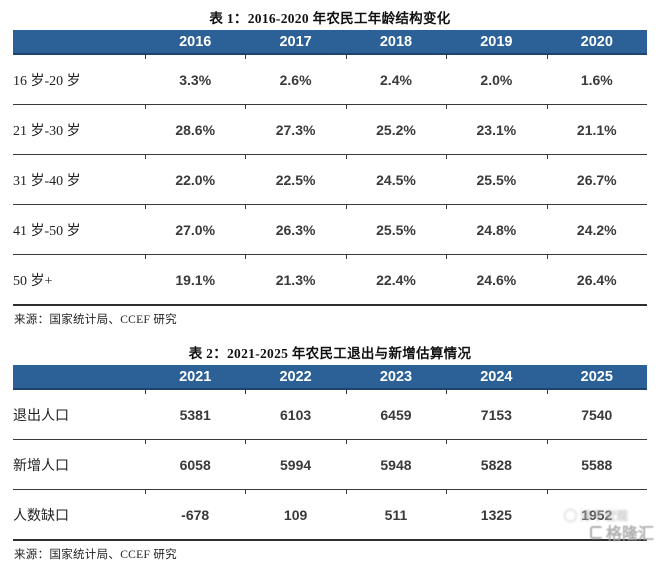 This screenshot has height=562, width=660. Describe the element at coordinates (496, 229) in the screenshot. I see `cell-value: 24.8%` at that location.